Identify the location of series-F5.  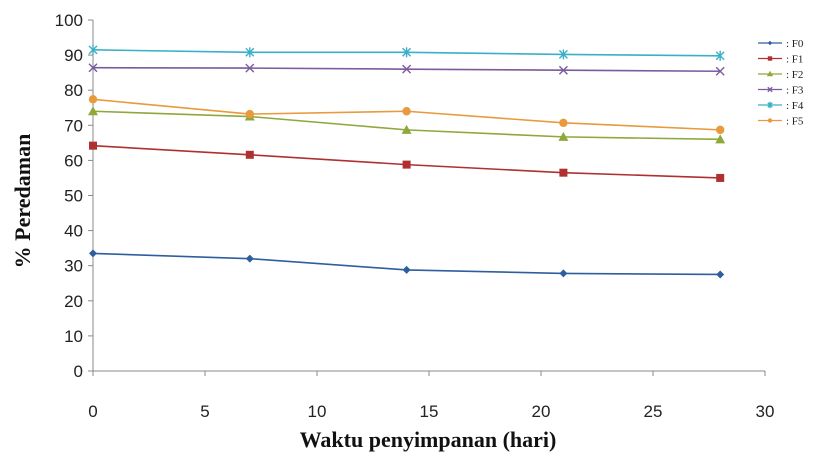
(406, 115).